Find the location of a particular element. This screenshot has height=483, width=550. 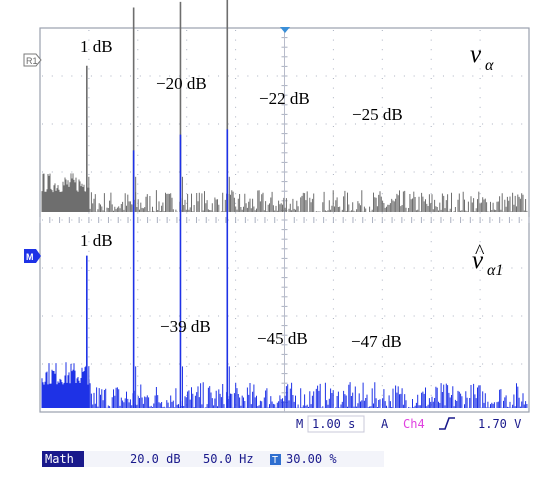

noise-floor is located at coordinates (285, 201).